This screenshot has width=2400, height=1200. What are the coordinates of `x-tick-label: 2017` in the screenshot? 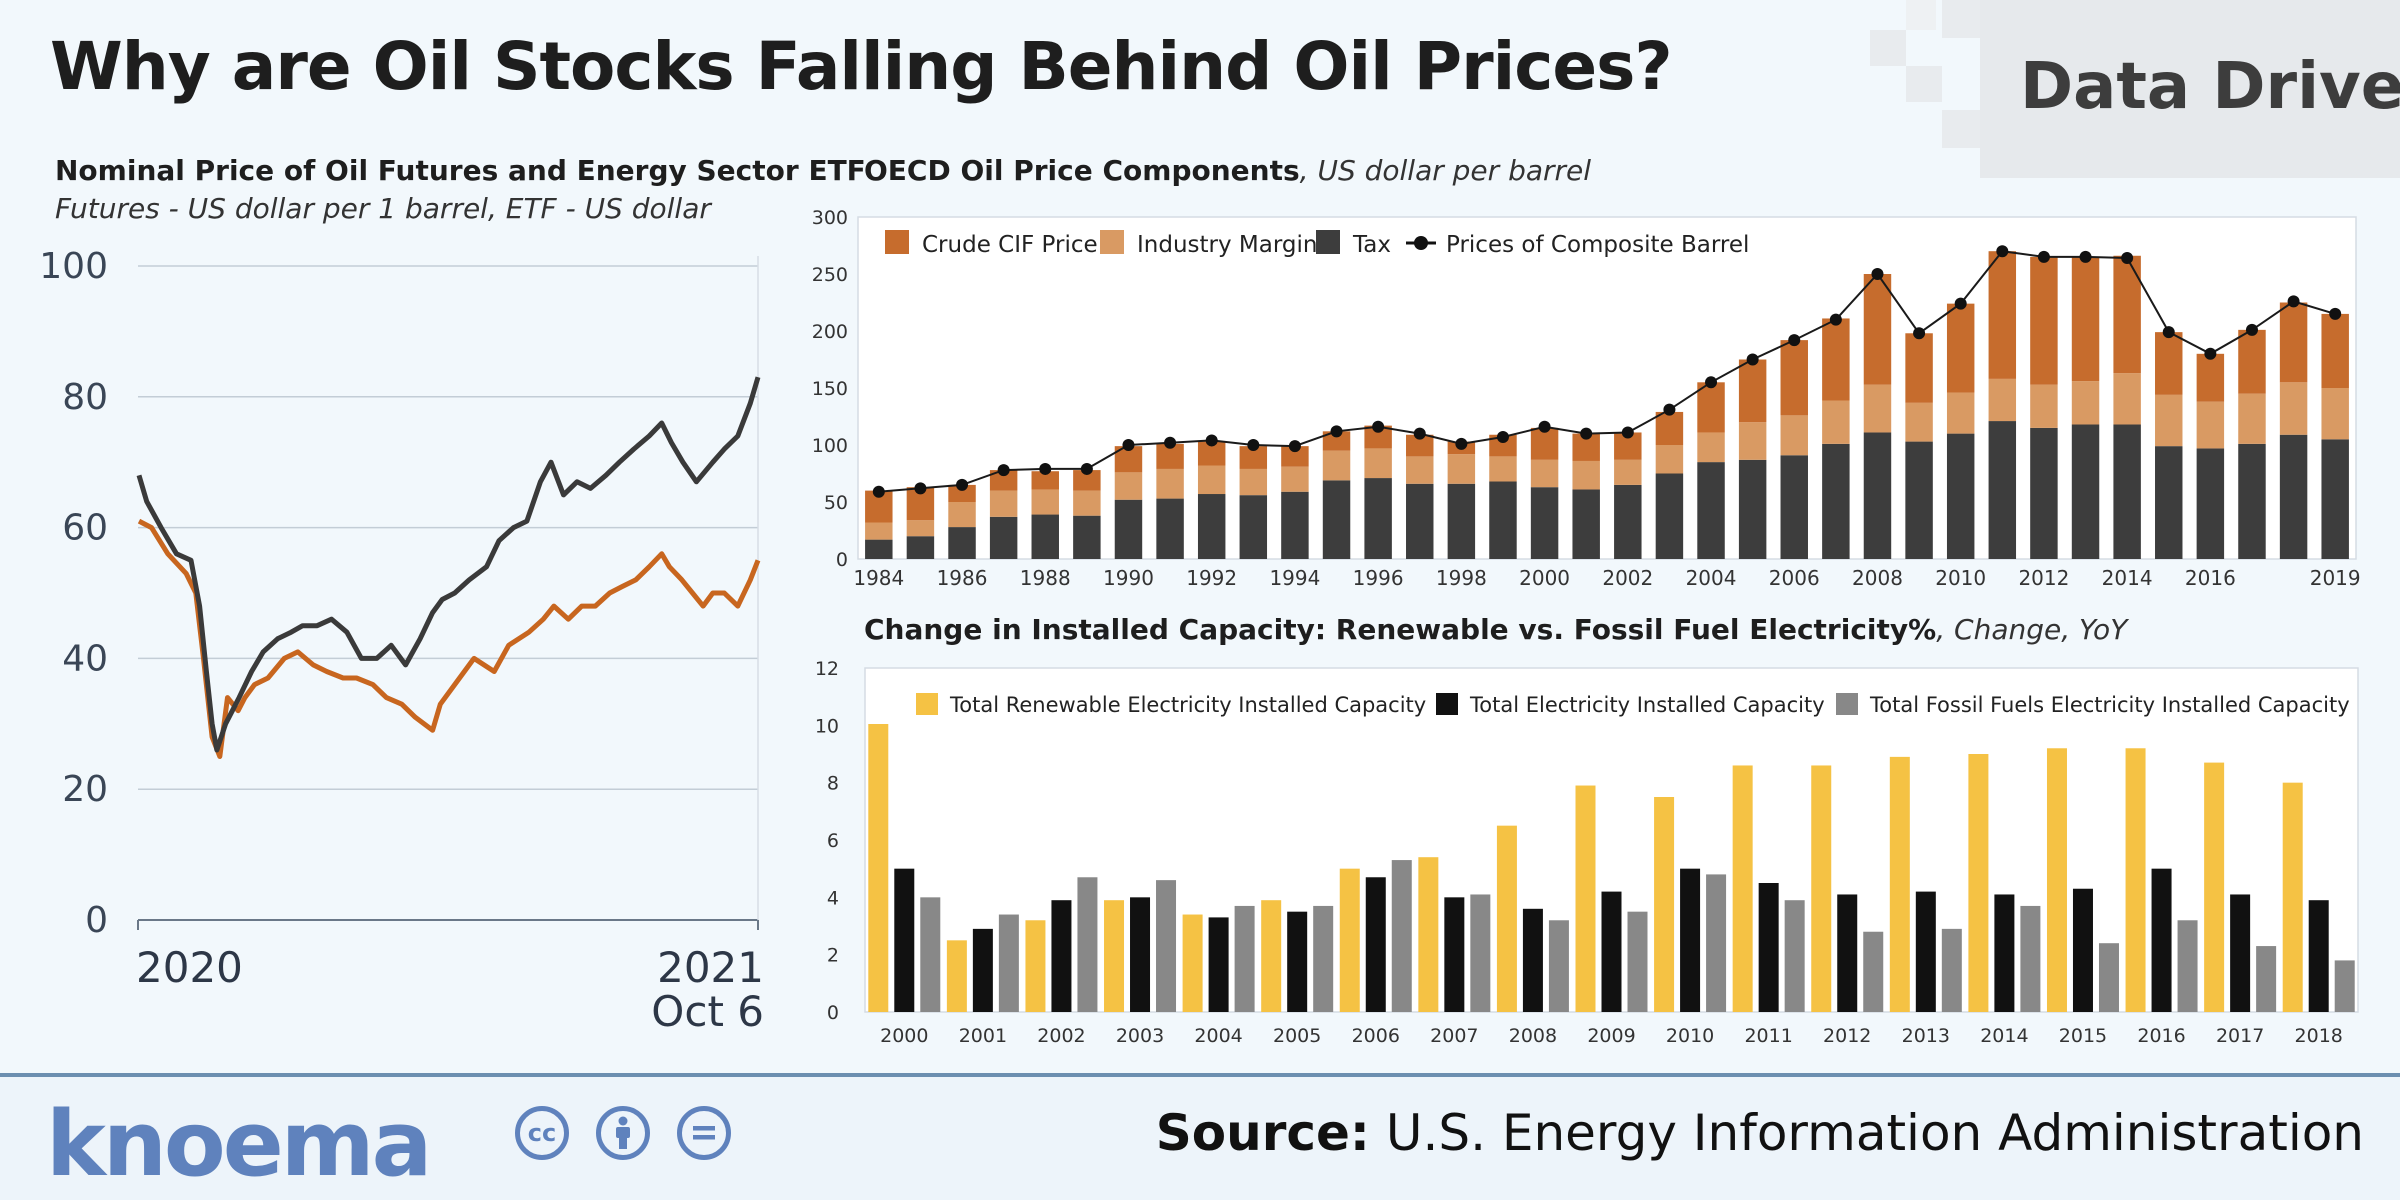 It's located at (2240, 1036).